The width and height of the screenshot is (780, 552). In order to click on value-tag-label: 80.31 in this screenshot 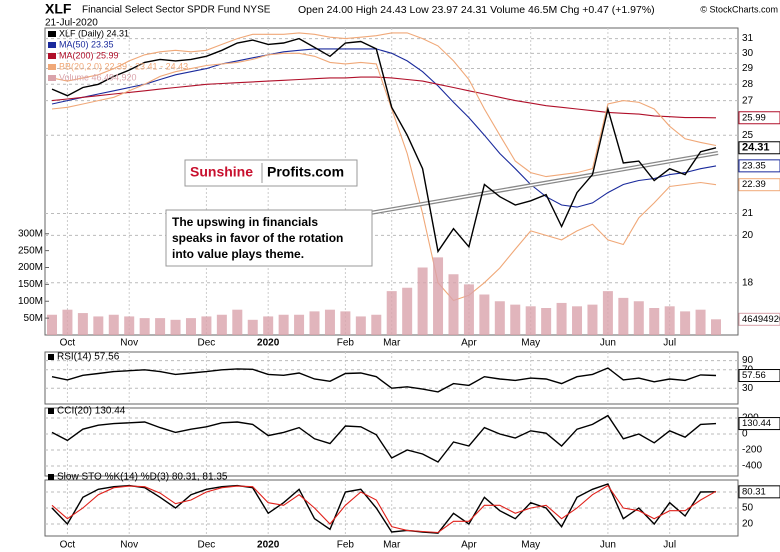, I will do `click(754, 491)`.